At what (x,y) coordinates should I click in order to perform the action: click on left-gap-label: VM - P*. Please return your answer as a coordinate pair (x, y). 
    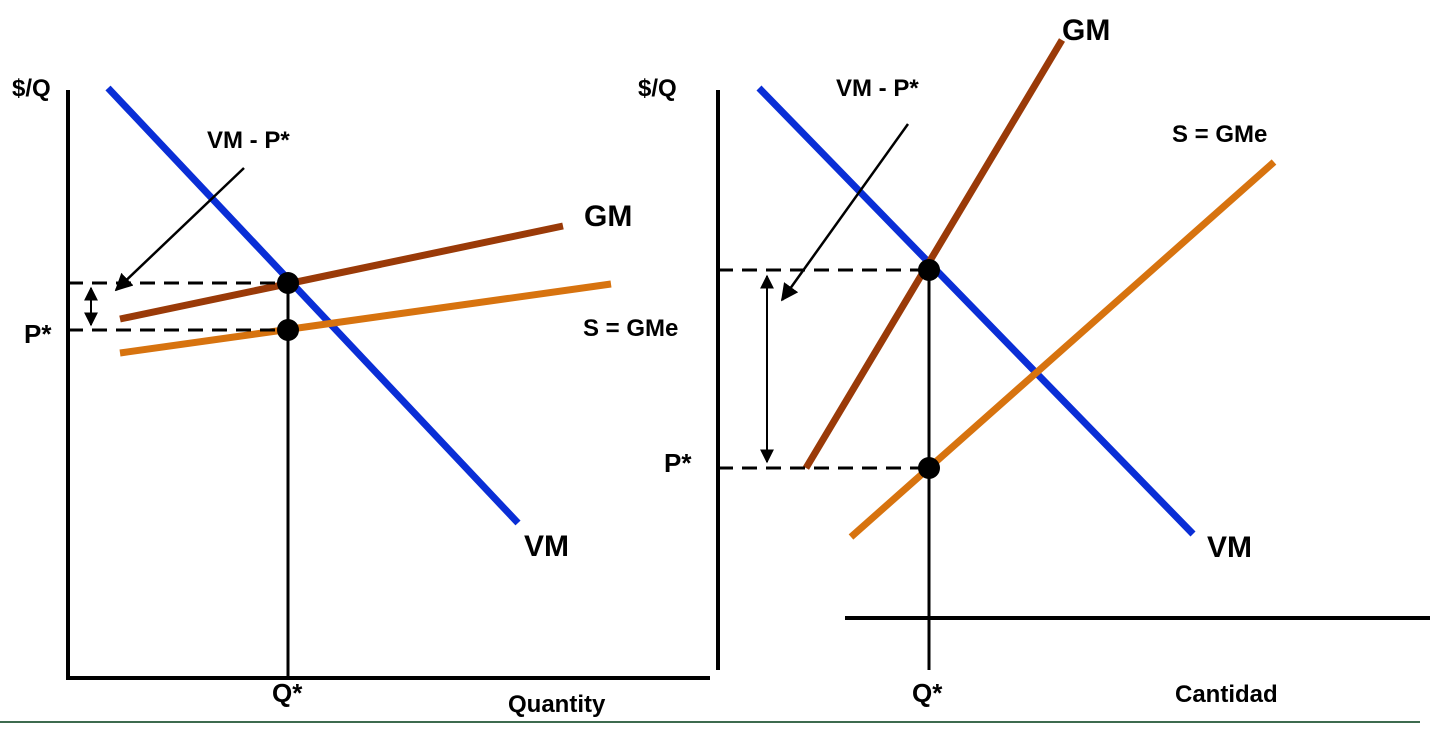
    Looking at the image, I should click on (248, 140).